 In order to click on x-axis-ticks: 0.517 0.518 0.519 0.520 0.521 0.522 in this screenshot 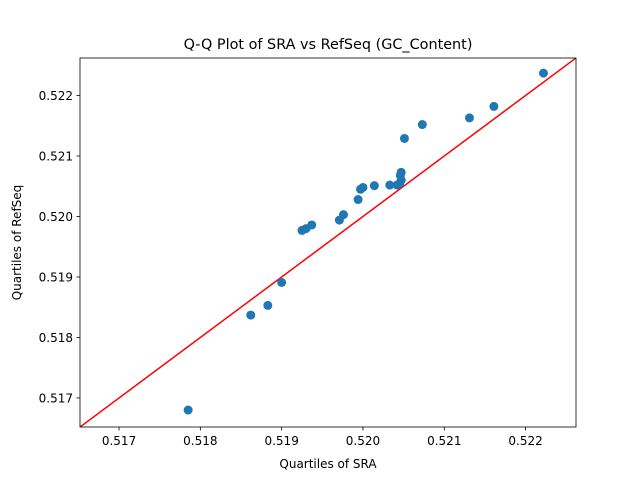, I will do `click(322, 437)`.